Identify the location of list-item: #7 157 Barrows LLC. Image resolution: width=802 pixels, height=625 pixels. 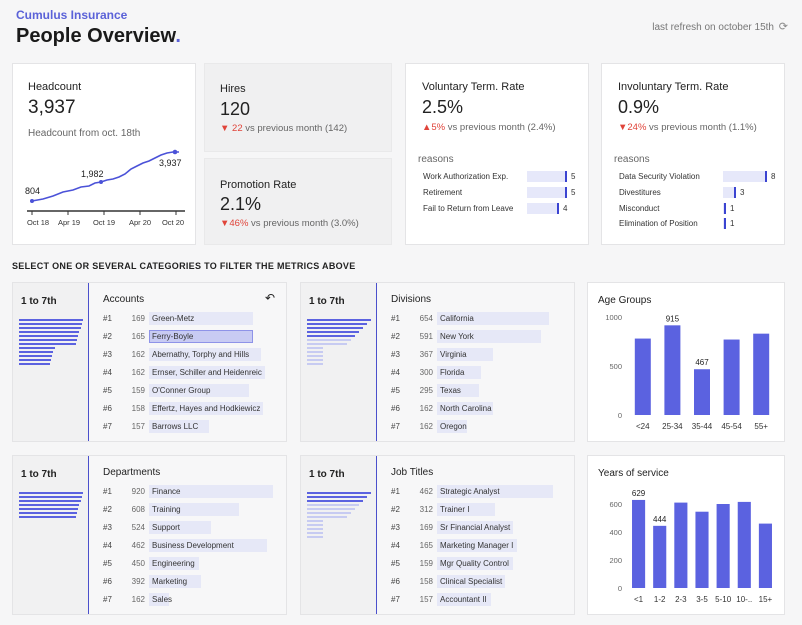
(156, 426).